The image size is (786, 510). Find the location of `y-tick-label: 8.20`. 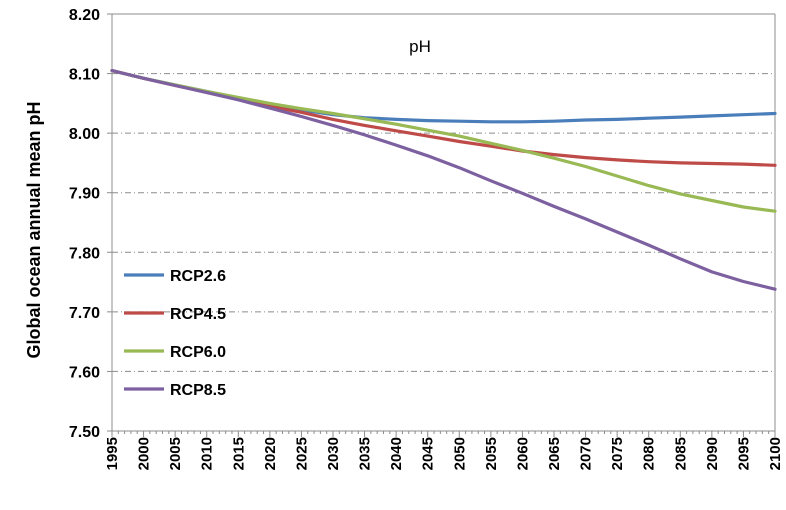

y-tick-label: 8.20 is located at coordinates (84, 15).